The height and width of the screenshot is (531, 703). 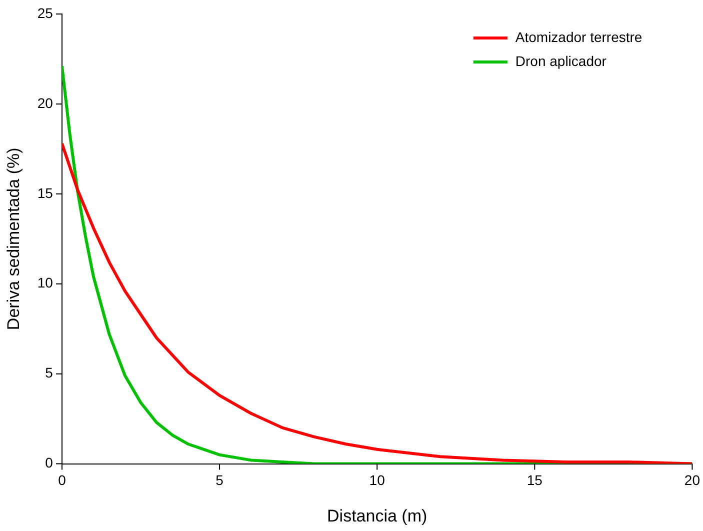 I want to click on y-tick-label: 15, so click(x=45, y=192).